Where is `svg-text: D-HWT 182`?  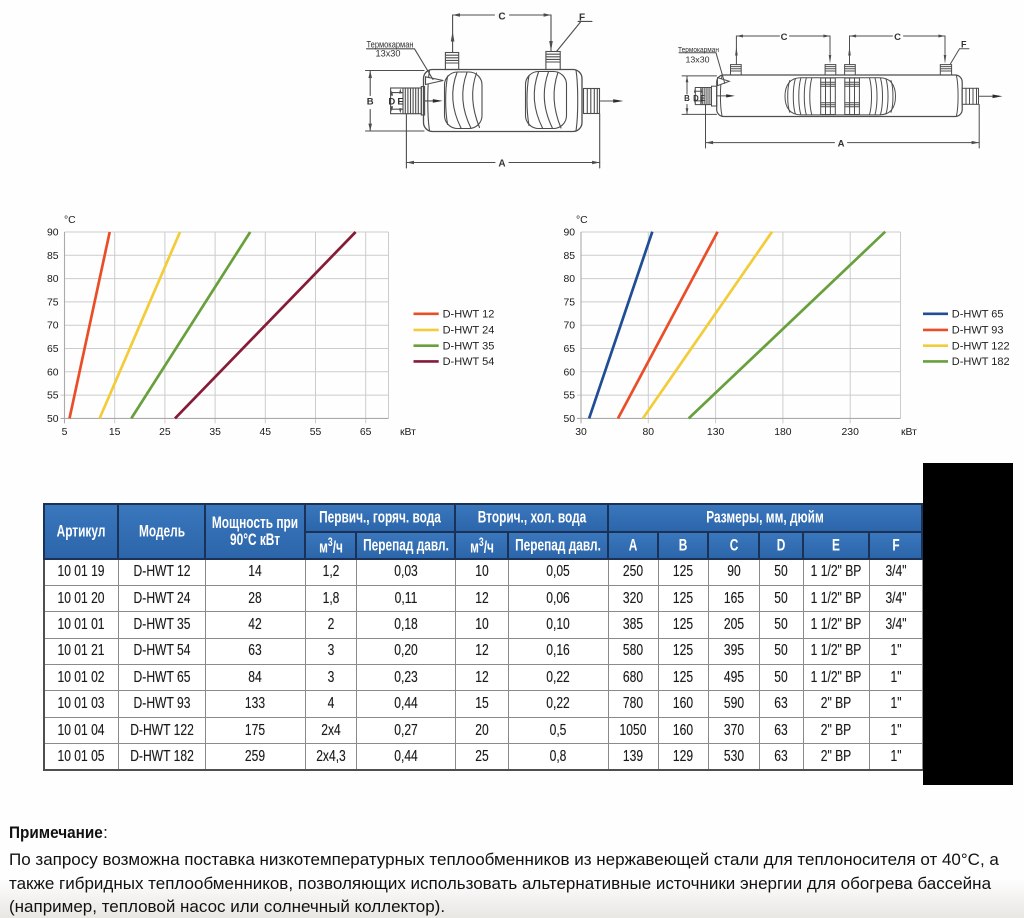 svg-text: D-HWT 182 is located at coordinates (981, 362).